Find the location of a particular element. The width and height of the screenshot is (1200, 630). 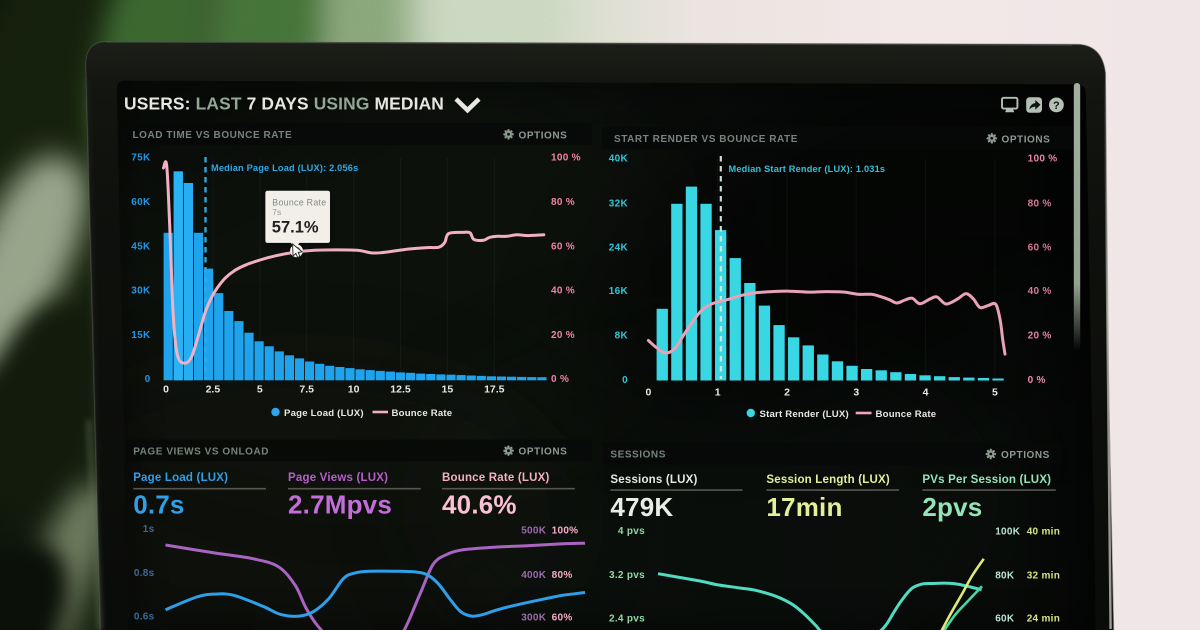

svg-text: 100% is located at coordinates (565, 530).